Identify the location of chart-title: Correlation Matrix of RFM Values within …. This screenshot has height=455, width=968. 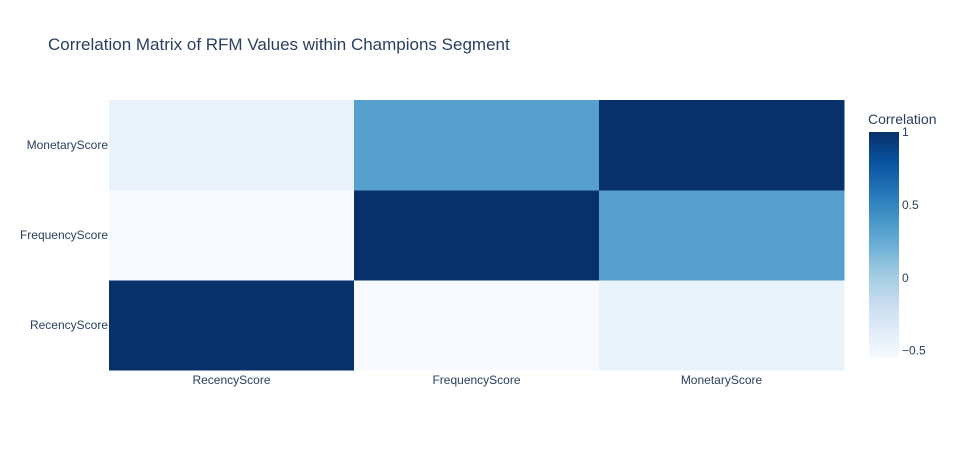
(279, 44).